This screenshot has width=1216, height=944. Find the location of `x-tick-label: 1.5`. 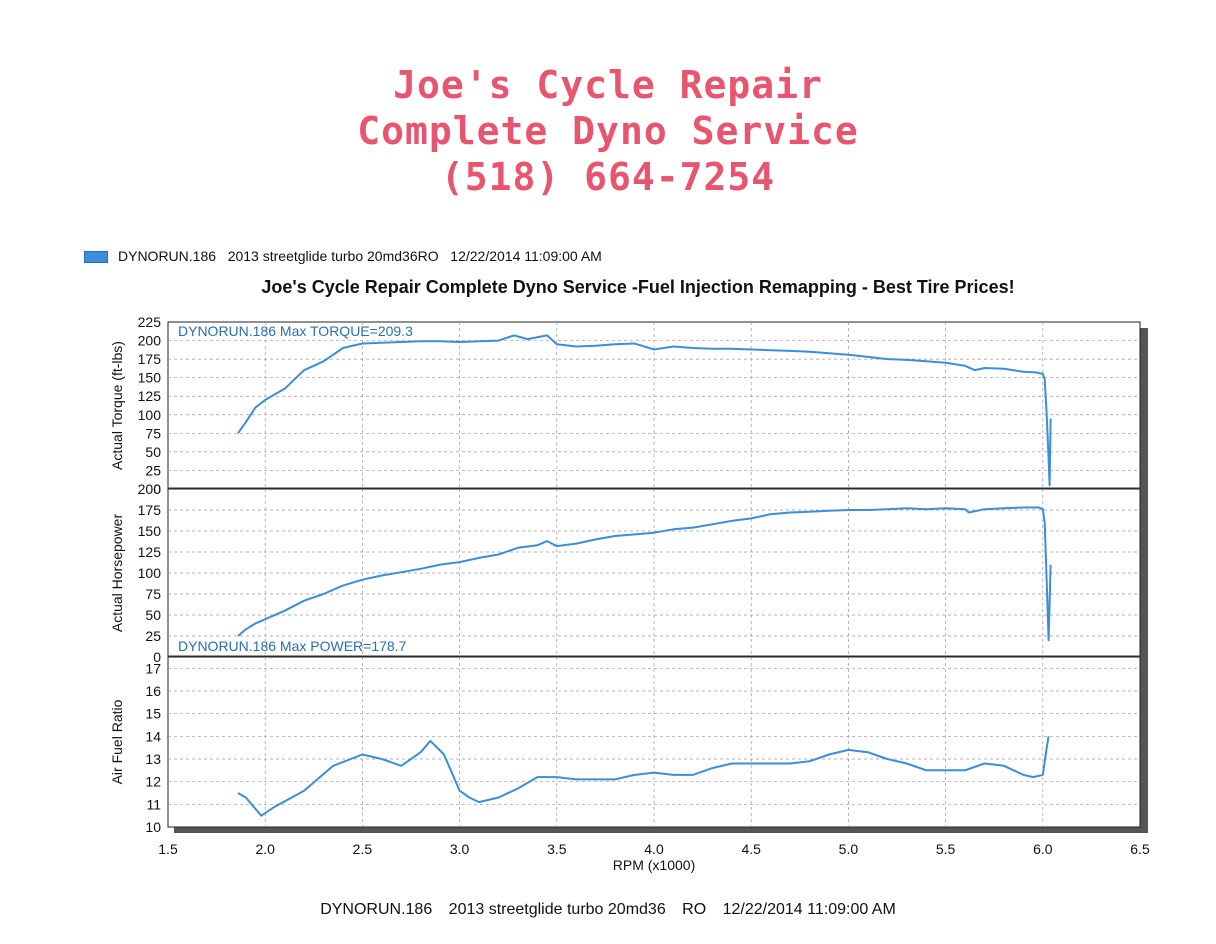

x-tick-label: 1.5 is located at coordinates (168, 849).